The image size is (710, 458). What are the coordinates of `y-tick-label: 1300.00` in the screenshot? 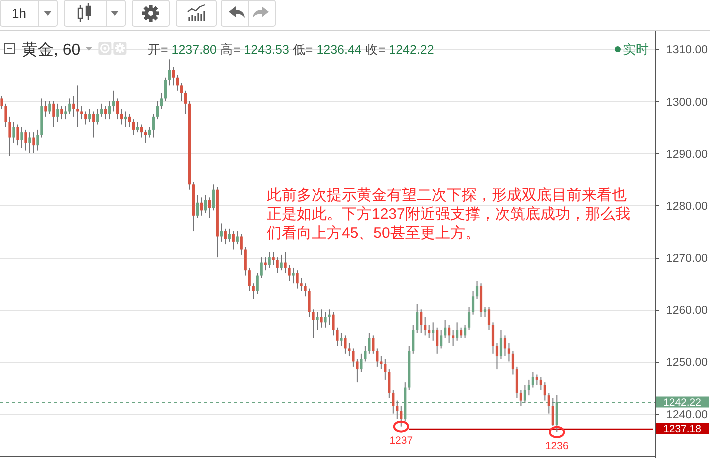 It's located at (687, 102).